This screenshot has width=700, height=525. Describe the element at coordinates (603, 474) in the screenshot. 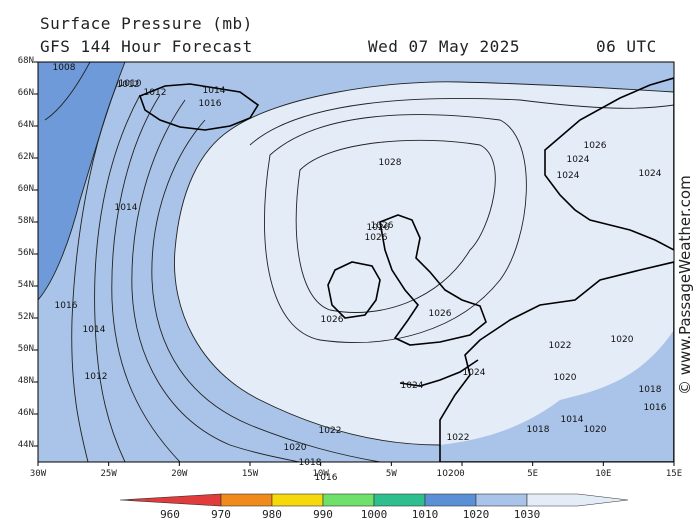

I see `lon-label: 10E` at that location.